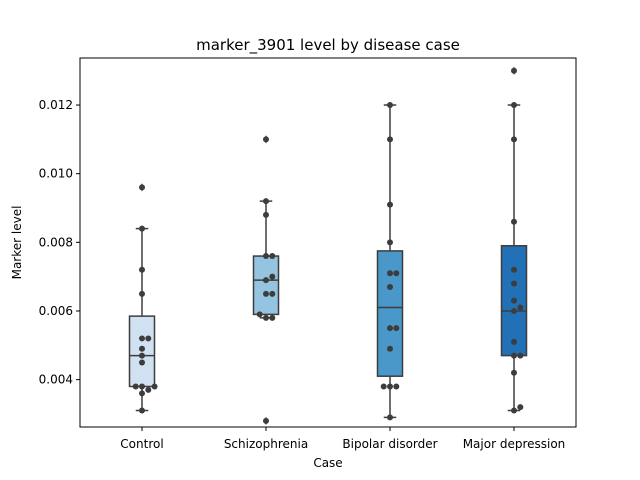 The height and width of the screenshot is (480, 640). What do you see at coordinates (328, 45) in the screenshot?
I see `chart-title: marker_3901 level by disease case` at bounding box center [328, 45].